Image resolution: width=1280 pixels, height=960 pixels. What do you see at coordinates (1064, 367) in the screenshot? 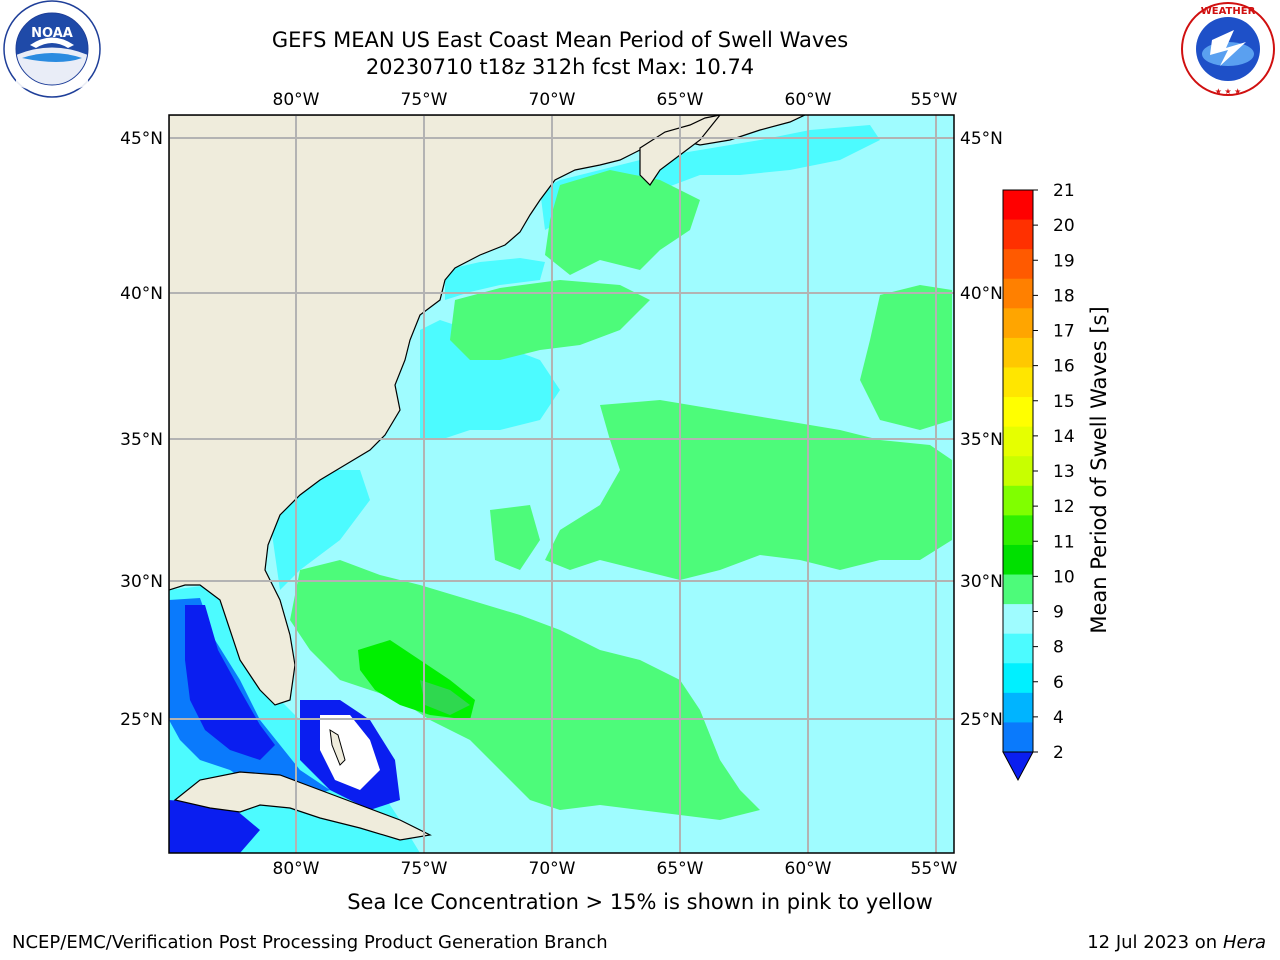
I see `colorbar-tick-label: 16` at bounding box center [1064, 367].